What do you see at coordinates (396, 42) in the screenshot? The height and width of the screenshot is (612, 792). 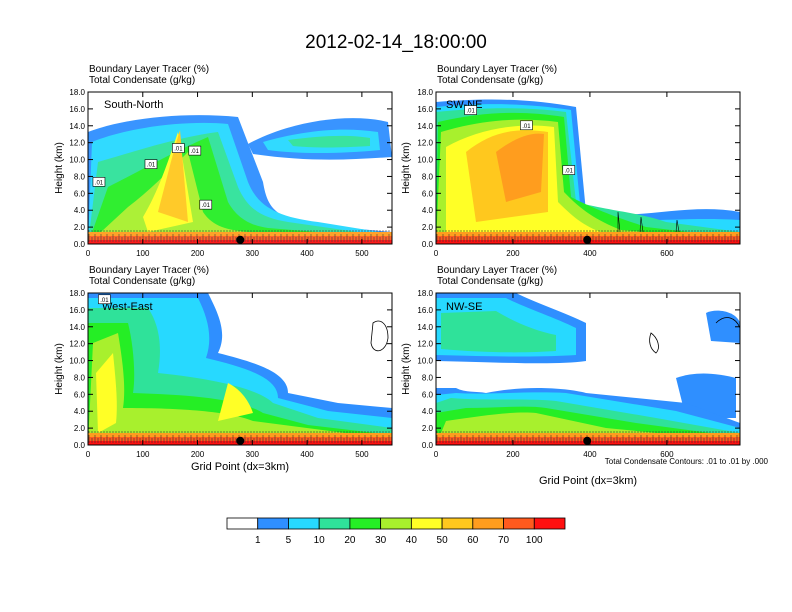 I see `figure-title: 2012-02-14_18:00:00` at bounding box center [396, 42].